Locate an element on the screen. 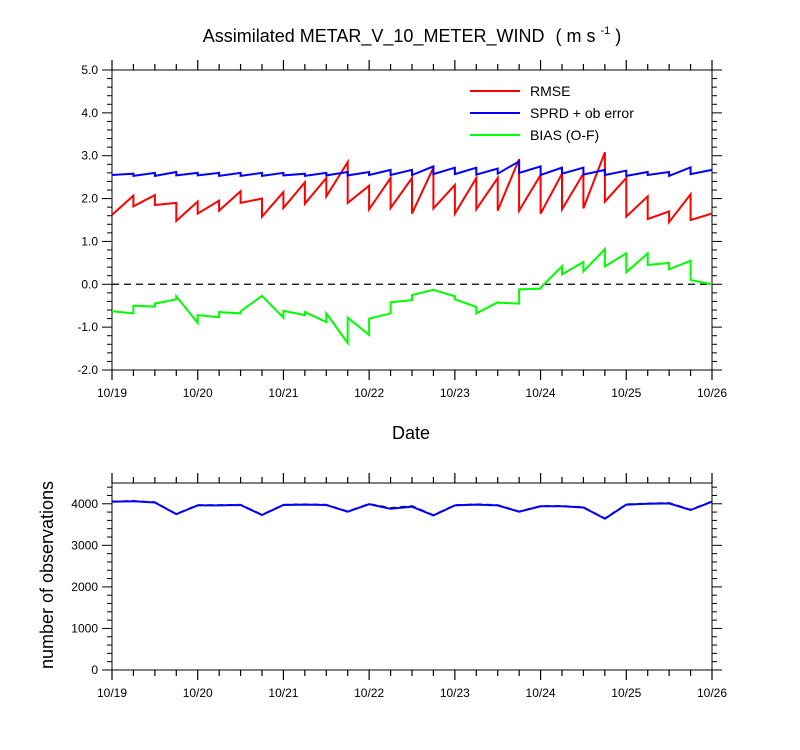  bottom-x-tick-label: 10/22 is located at coordinates (369, 693).